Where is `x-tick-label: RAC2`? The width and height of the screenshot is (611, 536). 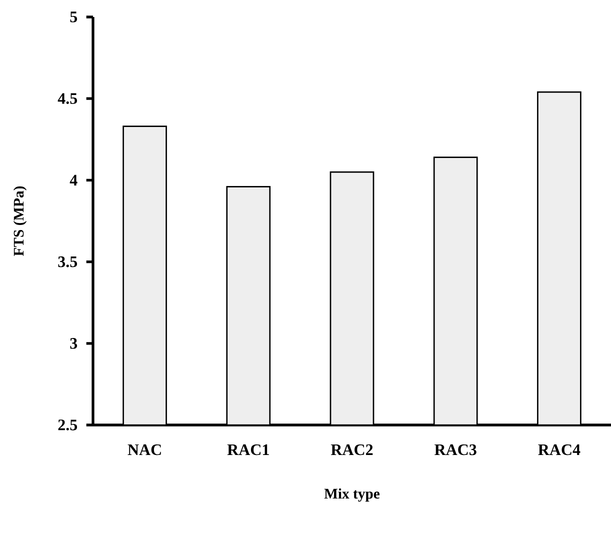 x-tick-label: RAC2 is located at coordinates (351, 450).